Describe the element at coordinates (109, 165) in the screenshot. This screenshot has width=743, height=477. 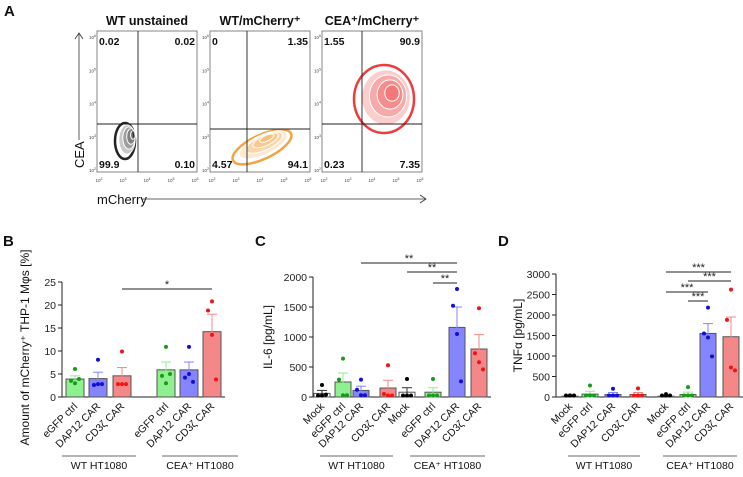
I see `quadrant-bottom-left: 99.9` at that location.